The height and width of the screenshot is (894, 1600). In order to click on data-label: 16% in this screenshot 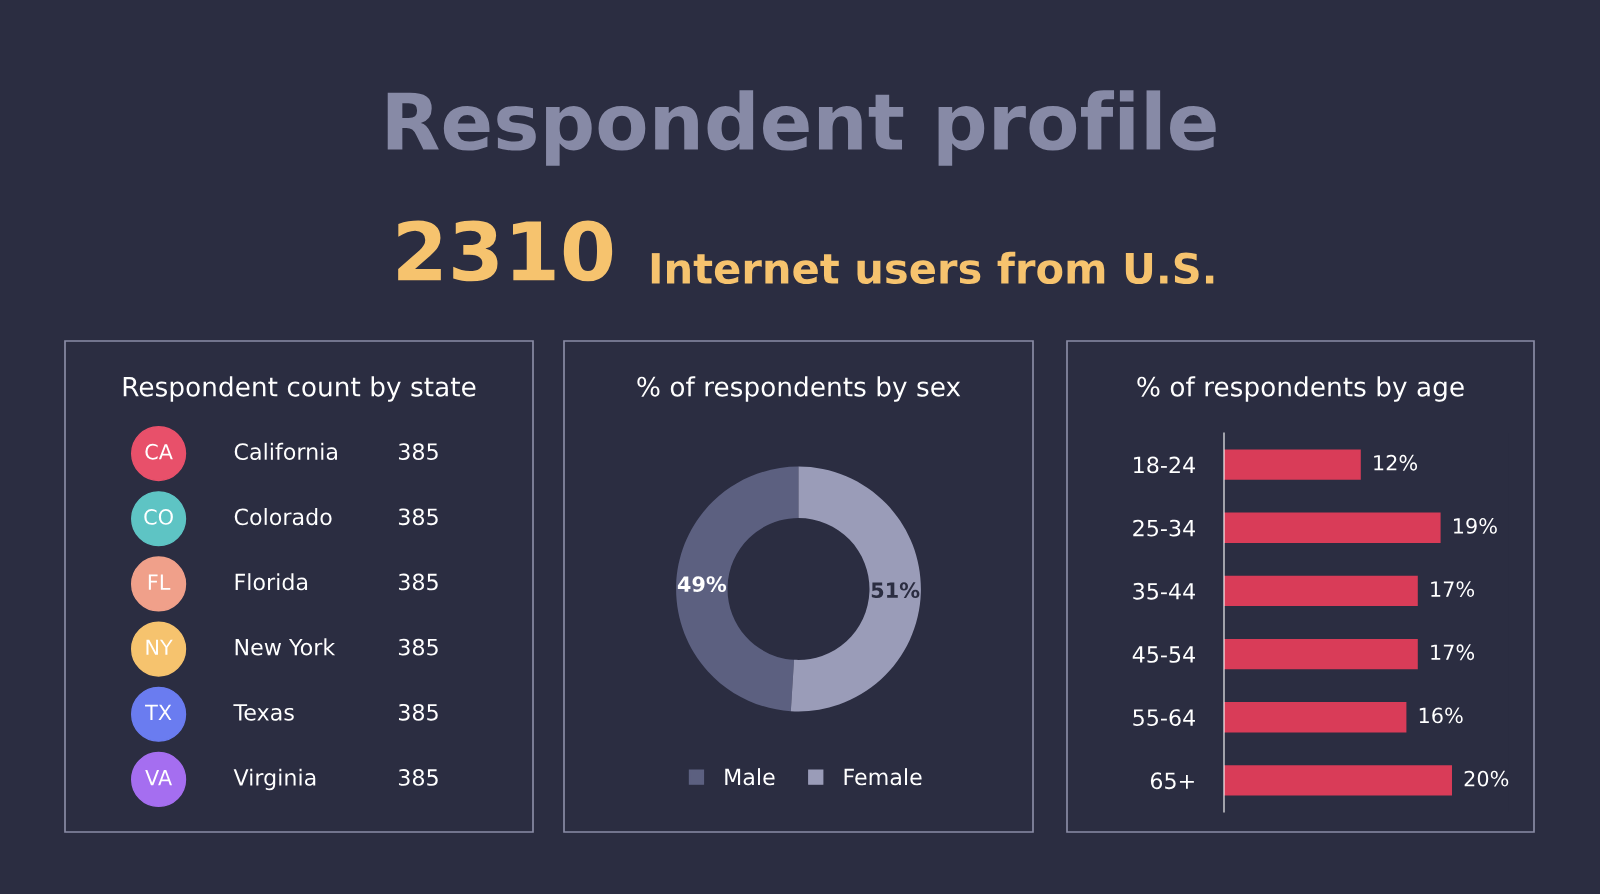, I will do `click(1441, 715)`.